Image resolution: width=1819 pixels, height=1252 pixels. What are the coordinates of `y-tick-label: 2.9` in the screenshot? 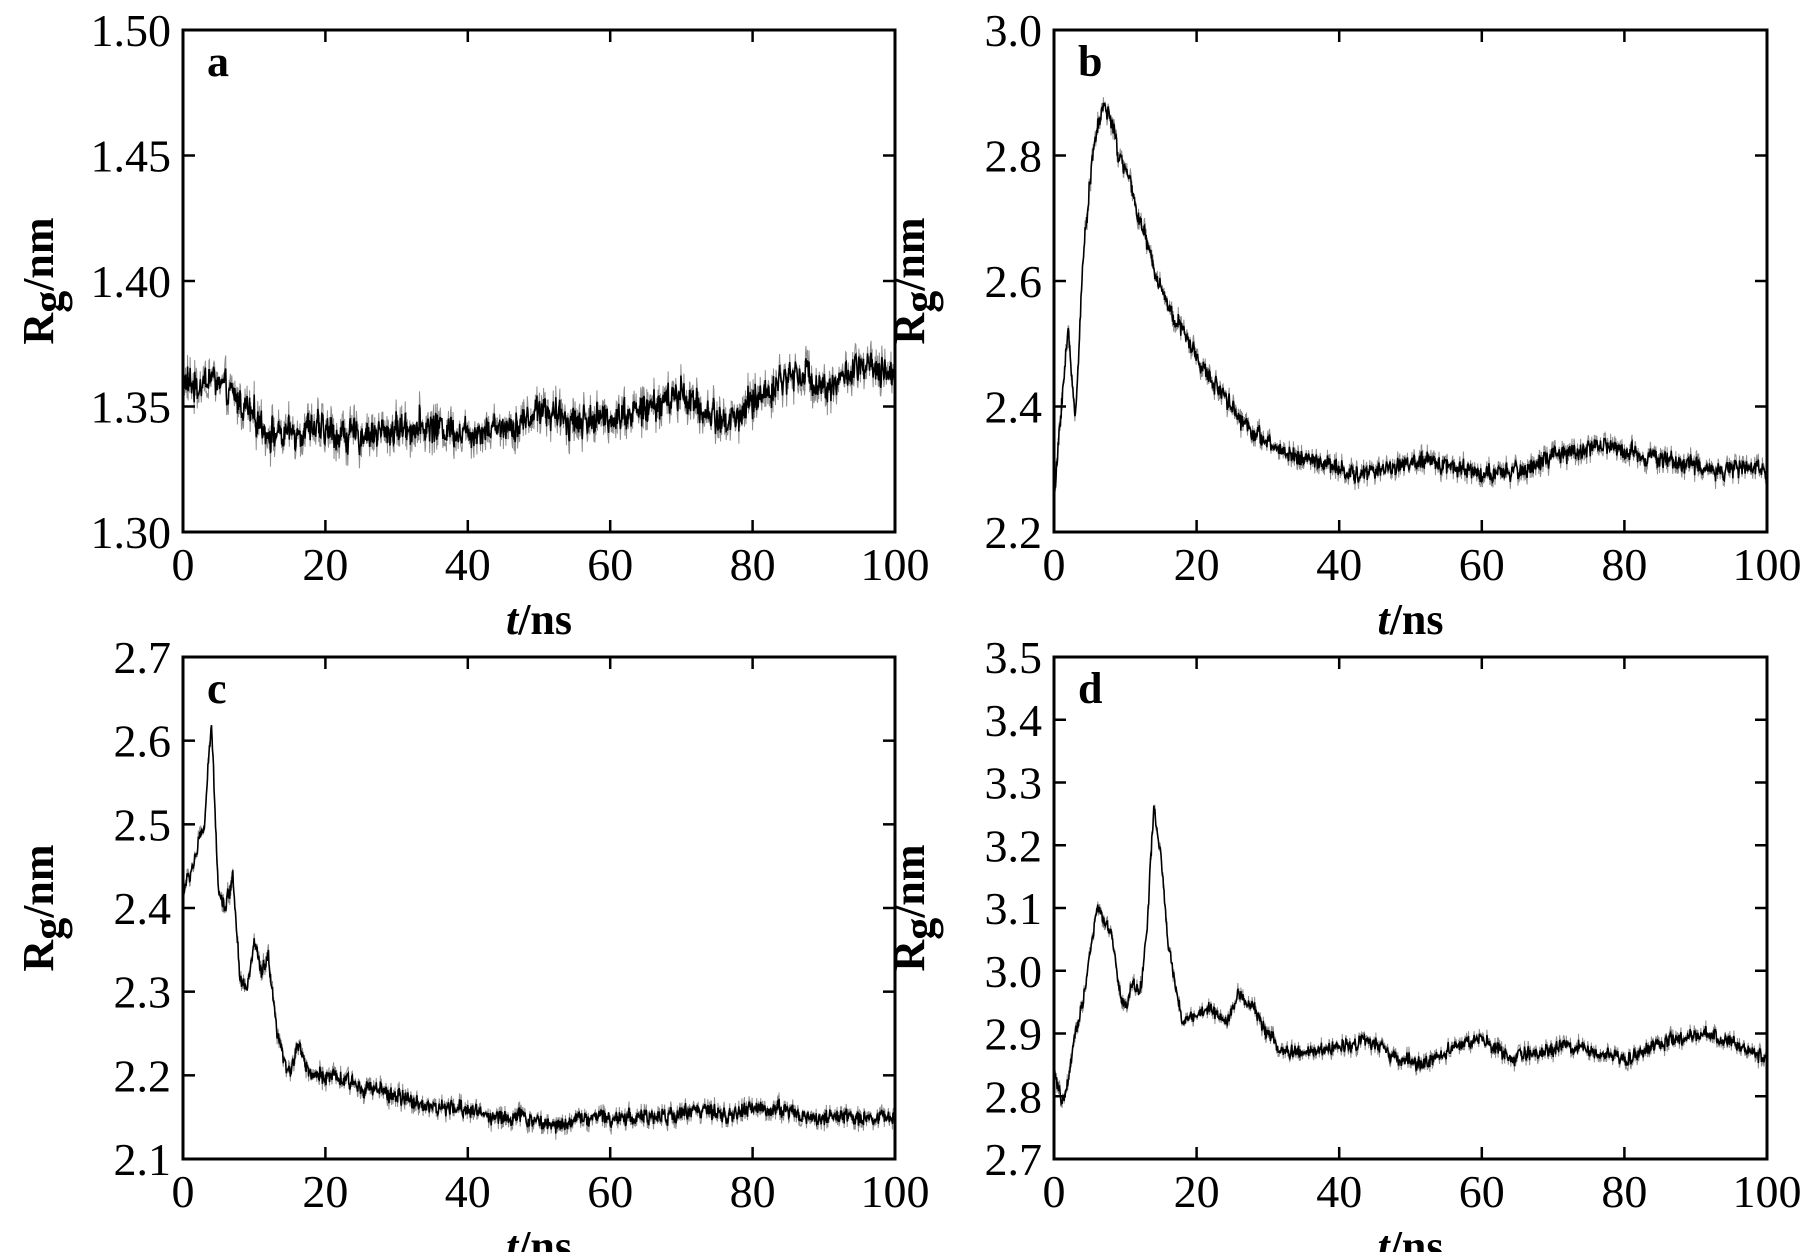 It's located at (1014, 1034).